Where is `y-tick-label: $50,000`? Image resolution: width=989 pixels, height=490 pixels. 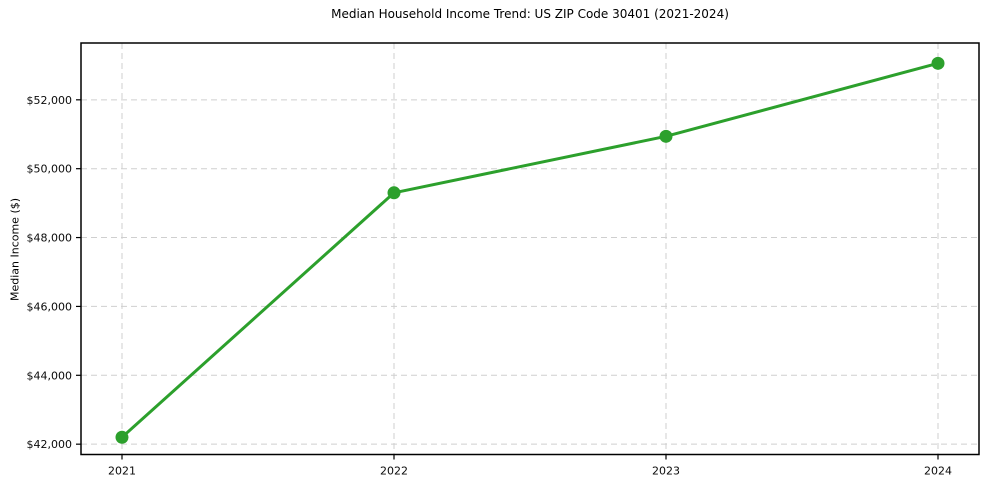
y-tick-label: $50,000 is located at coordinates (50, 169).